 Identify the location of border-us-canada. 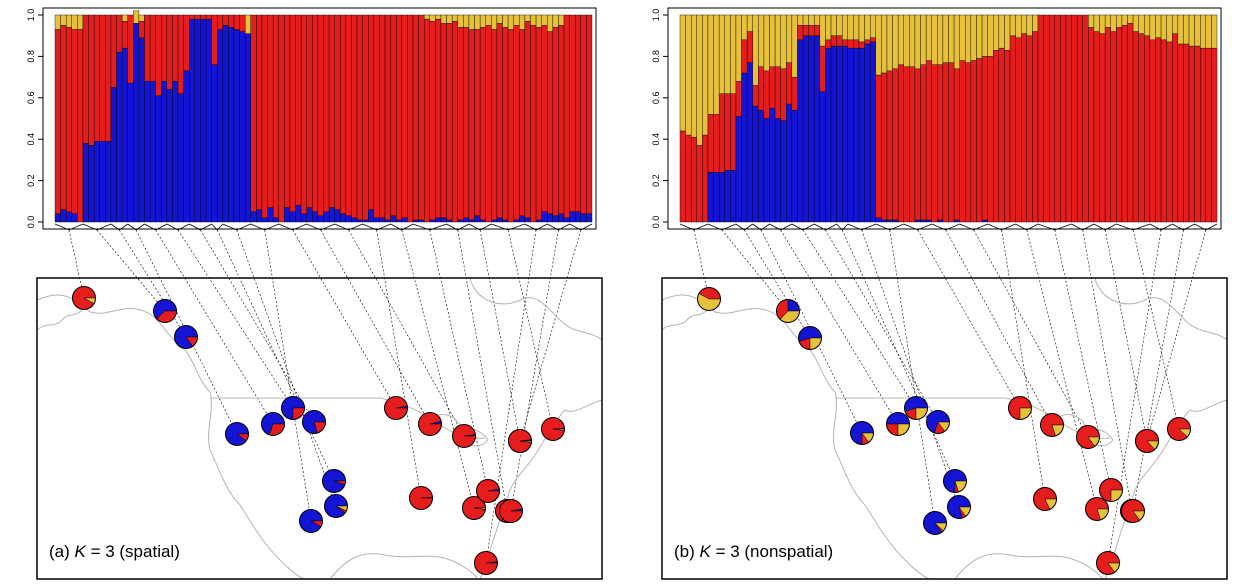
(348, 418).